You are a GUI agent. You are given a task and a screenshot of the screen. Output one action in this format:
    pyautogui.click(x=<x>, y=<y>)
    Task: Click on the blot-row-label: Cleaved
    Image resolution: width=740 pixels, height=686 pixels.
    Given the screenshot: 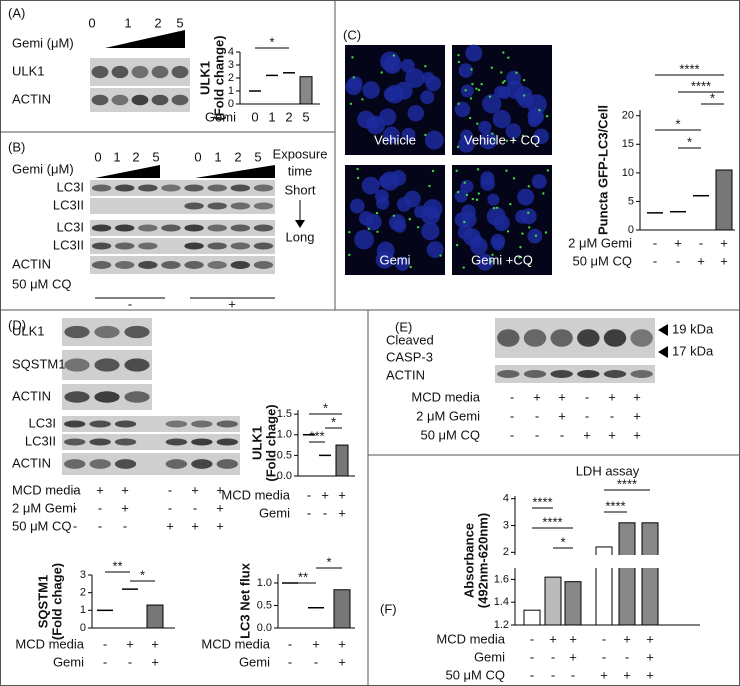 What is the action you would take?
    pyautogui.click(x=410, y=339)
    